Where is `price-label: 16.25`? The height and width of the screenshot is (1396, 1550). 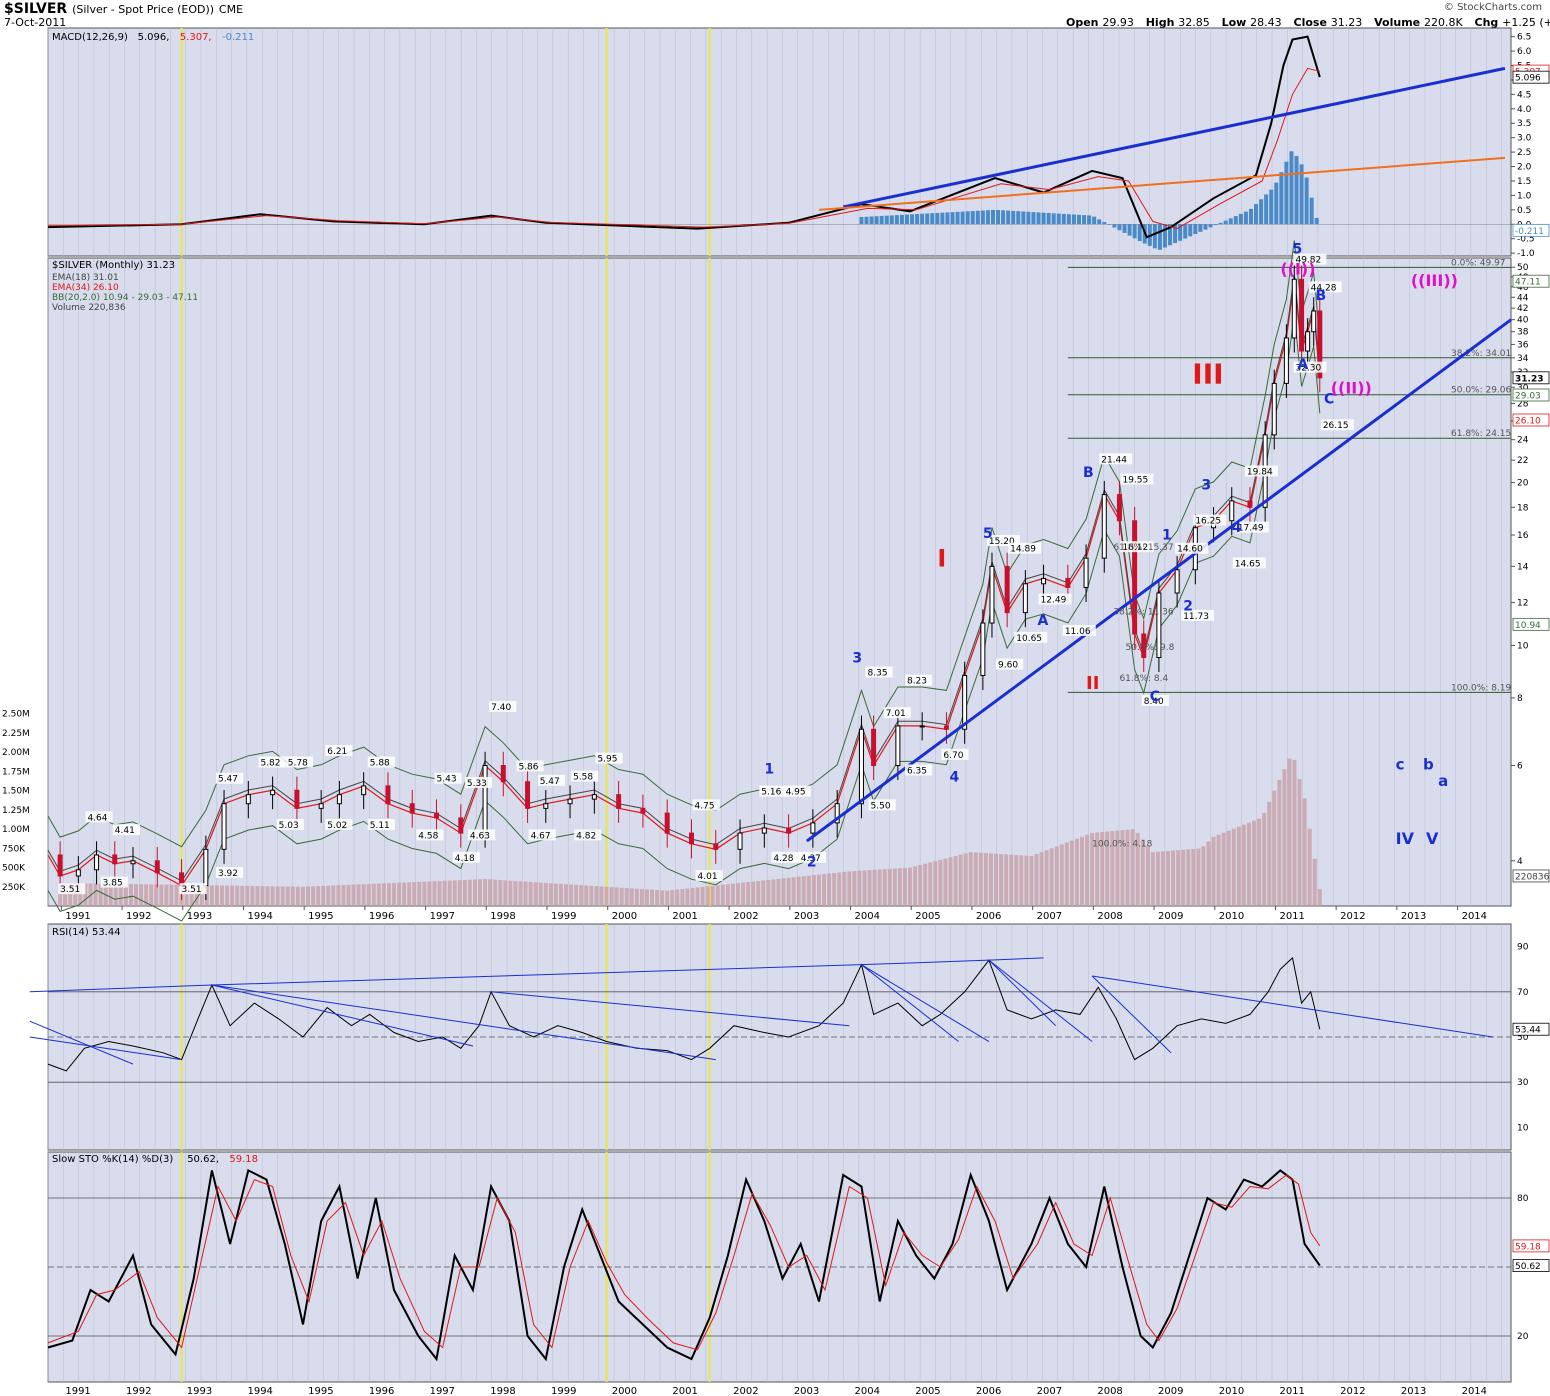
price-label: 16.25 is located at coordinates (1208, 522).